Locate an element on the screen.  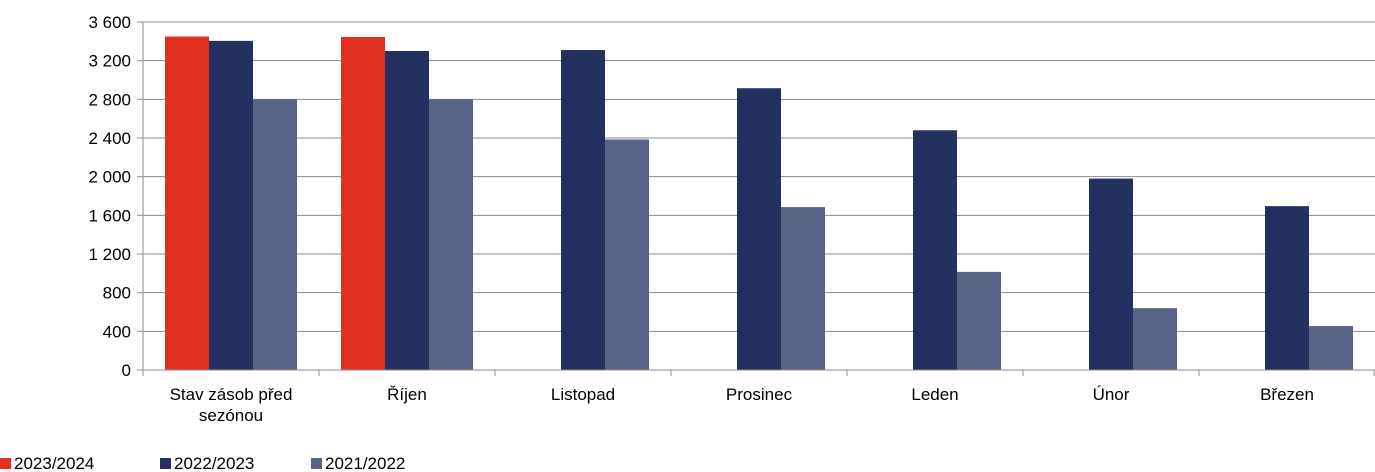
y-tick-label: 3 200 is located at coordinates (109, 61).